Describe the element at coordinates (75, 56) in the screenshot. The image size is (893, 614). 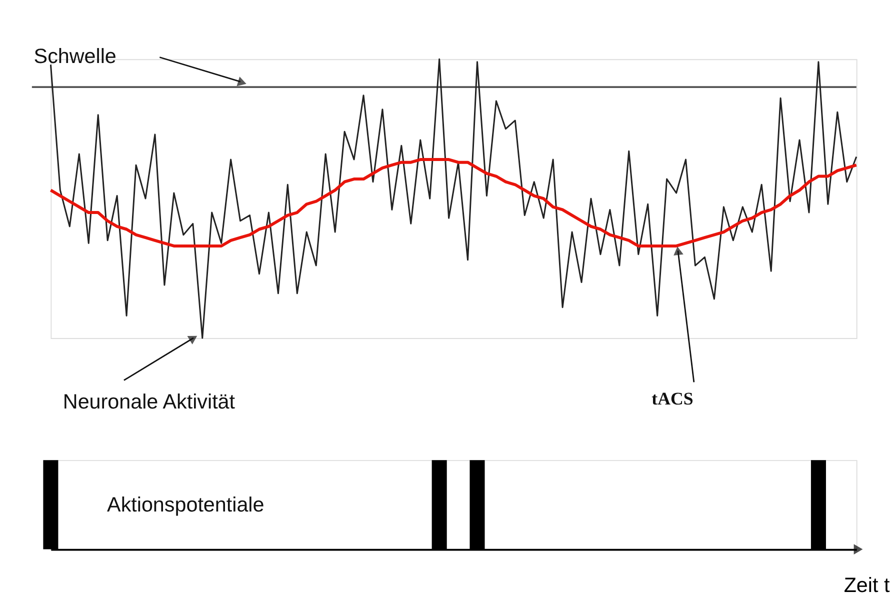
I see `ref-line-label: Schwelle` at that location.